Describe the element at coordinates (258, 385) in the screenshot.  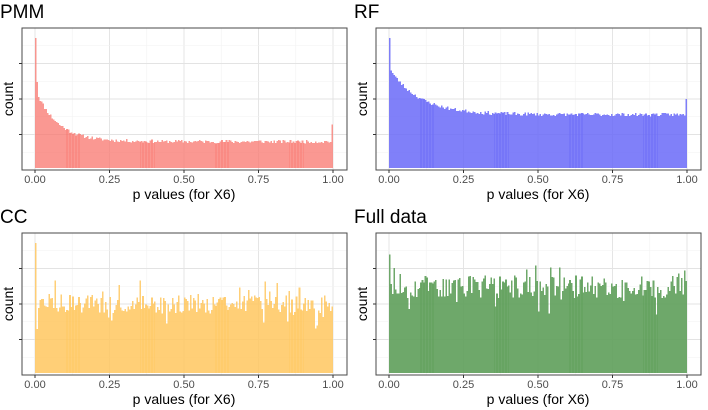
I see `x-tick-label: 0.75` at that location.